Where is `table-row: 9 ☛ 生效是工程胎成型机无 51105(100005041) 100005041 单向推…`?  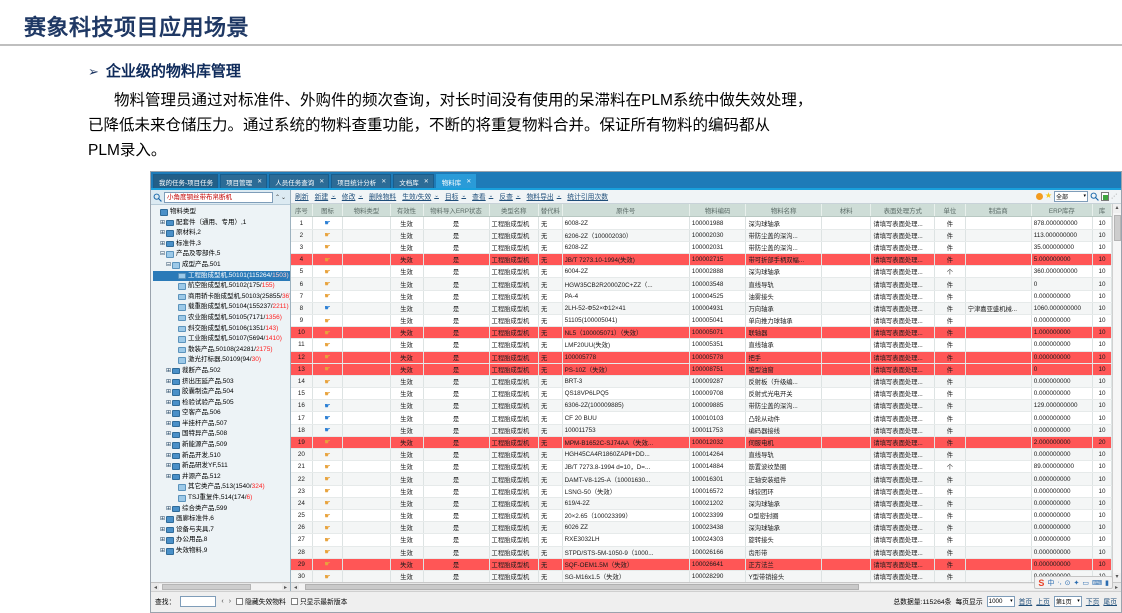 table-row: 9 ☛ 生效是工程胎成型机无 51105(100005041) 100005041 单向推… is located at coordinates (701, 321).